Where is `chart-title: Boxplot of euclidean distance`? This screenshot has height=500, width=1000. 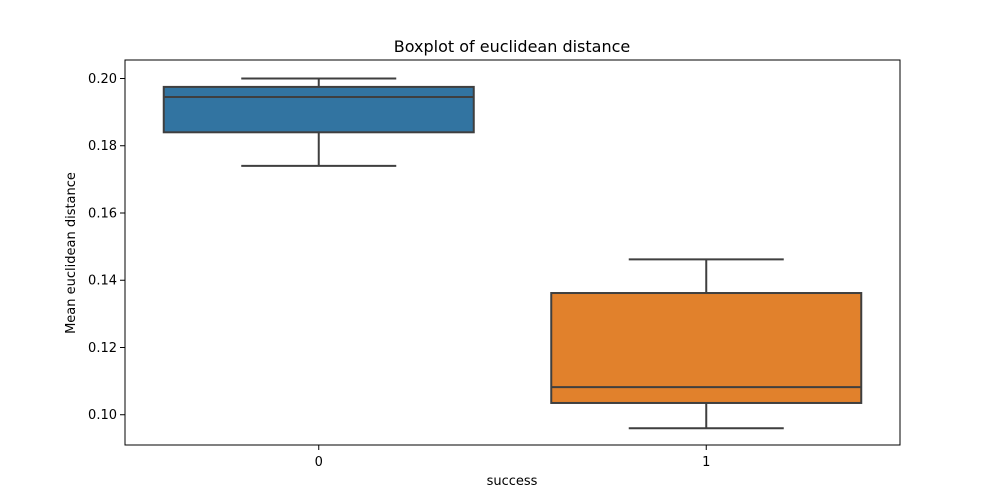
chart-title: Boxplot of euclidean distance is located at coordinates (512, 46).